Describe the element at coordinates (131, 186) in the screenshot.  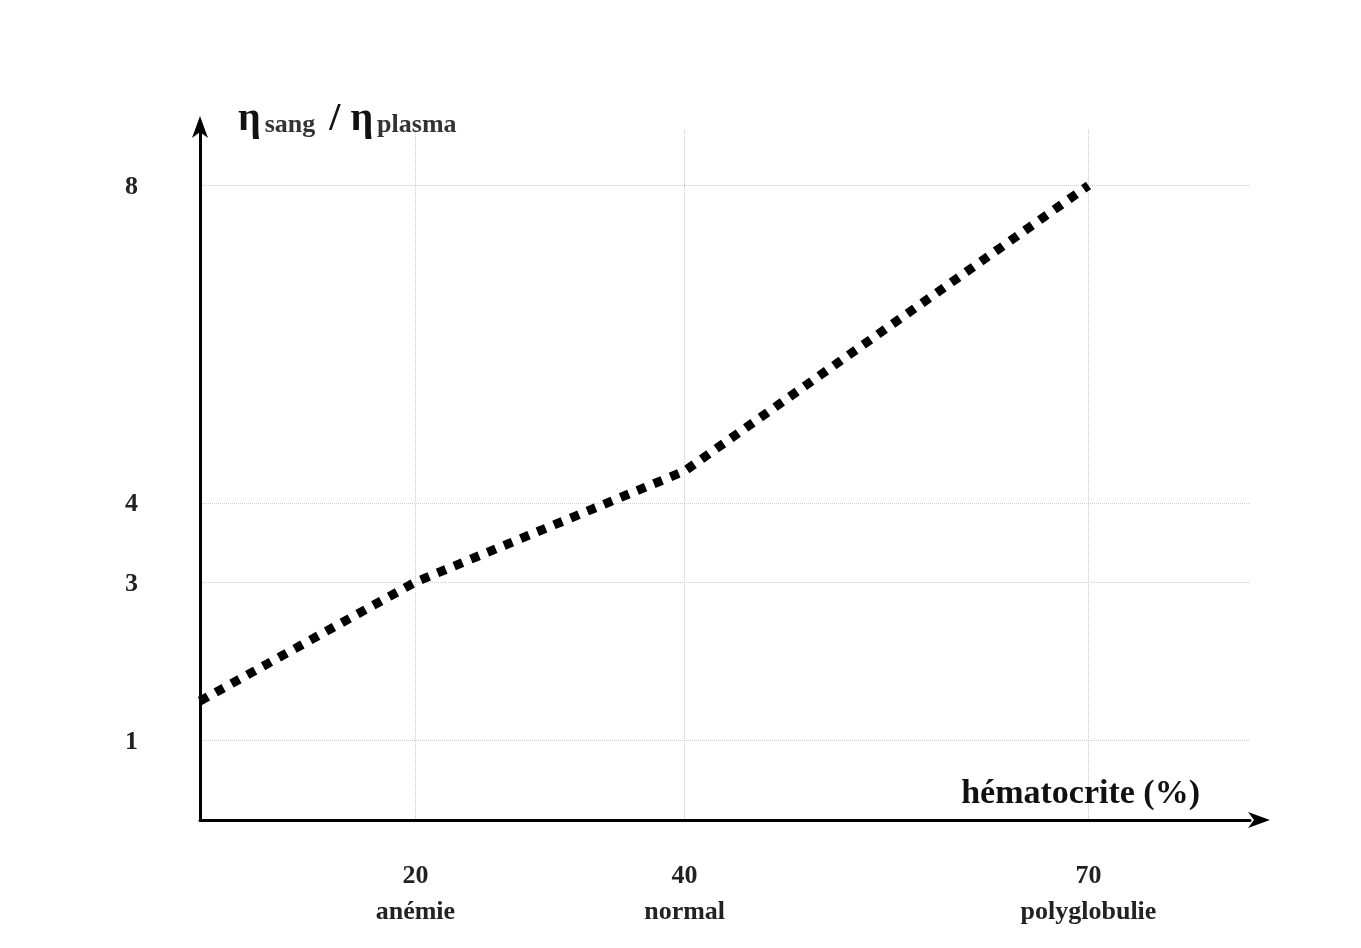
I see `y-tick-label: 8` at that location.